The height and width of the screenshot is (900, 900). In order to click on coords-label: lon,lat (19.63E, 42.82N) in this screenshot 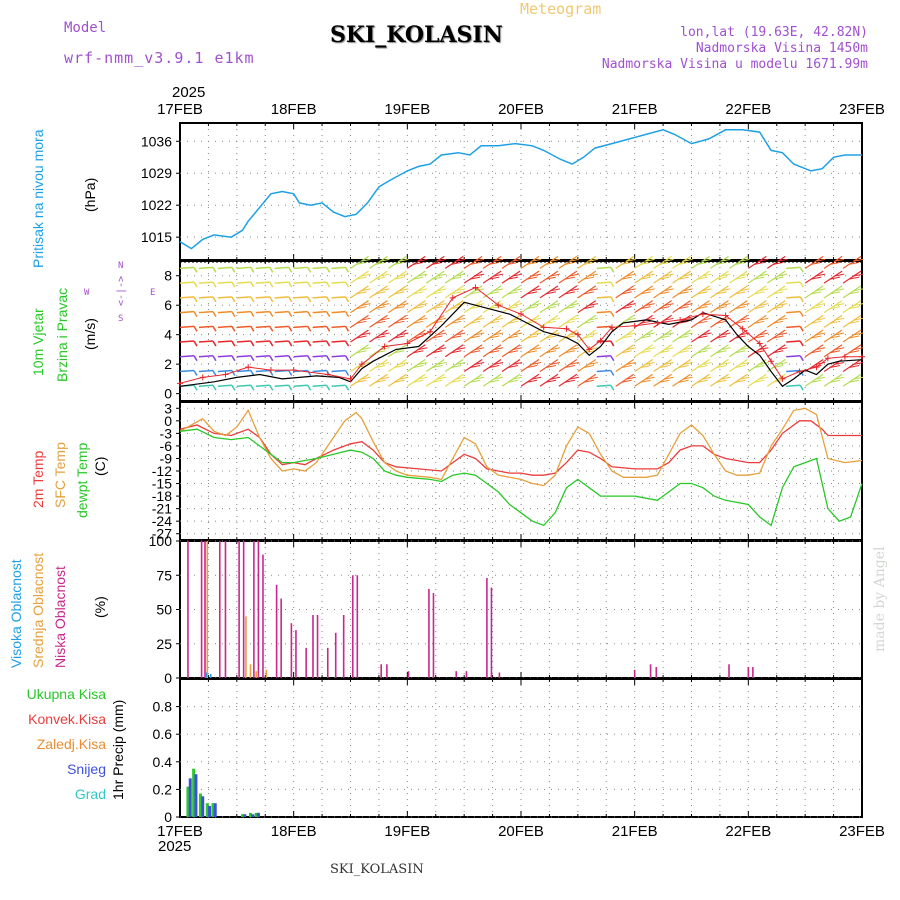, I will do `click(774, 32)`.